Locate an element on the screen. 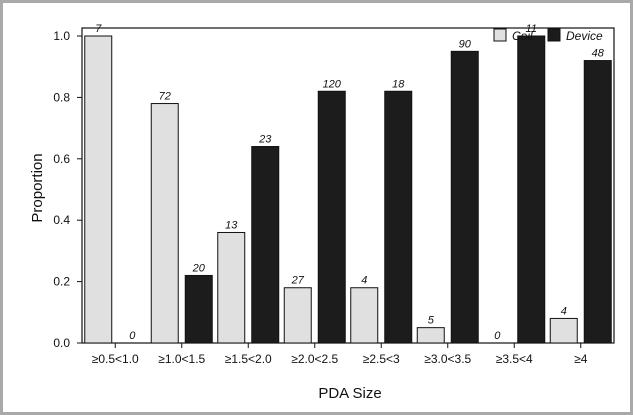  legend-swatch-device is located at coordinates (554, 35).